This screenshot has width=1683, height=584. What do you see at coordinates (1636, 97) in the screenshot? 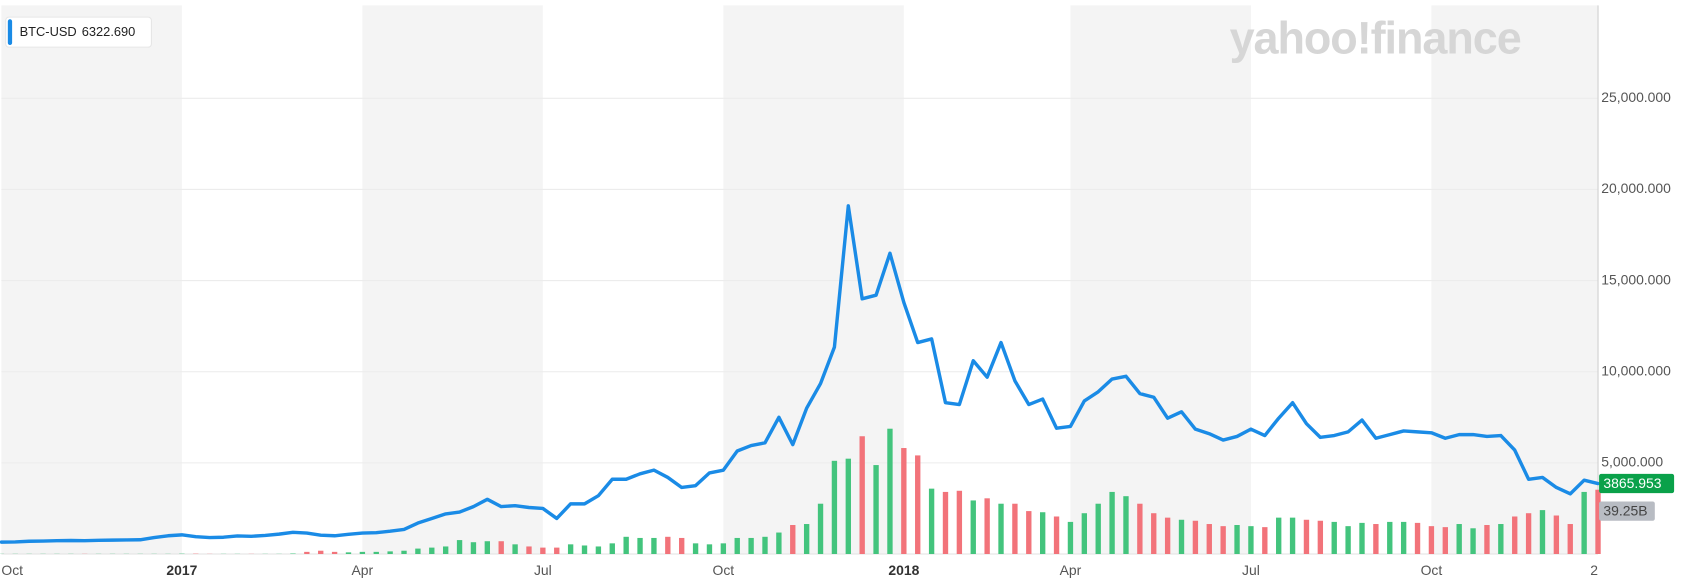
I see `y-tick-label: 25,000.000` at bounding box center [1636, 97].